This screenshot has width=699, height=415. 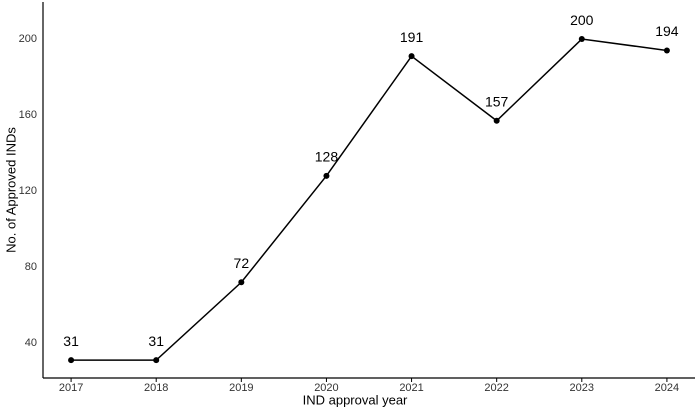 I want to click on y-tick-label: 80, so click(x=31, y=267).